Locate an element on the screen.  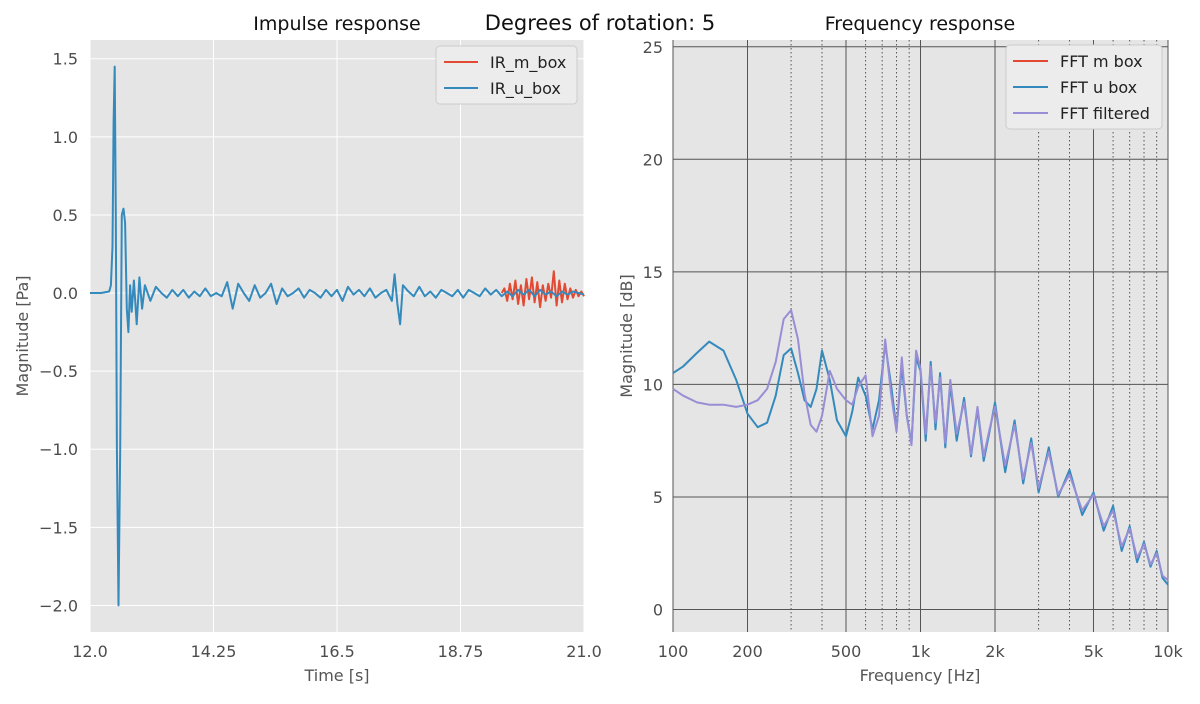
frequency-legend-label: FFT u box is located at coordinates (1098, 87).